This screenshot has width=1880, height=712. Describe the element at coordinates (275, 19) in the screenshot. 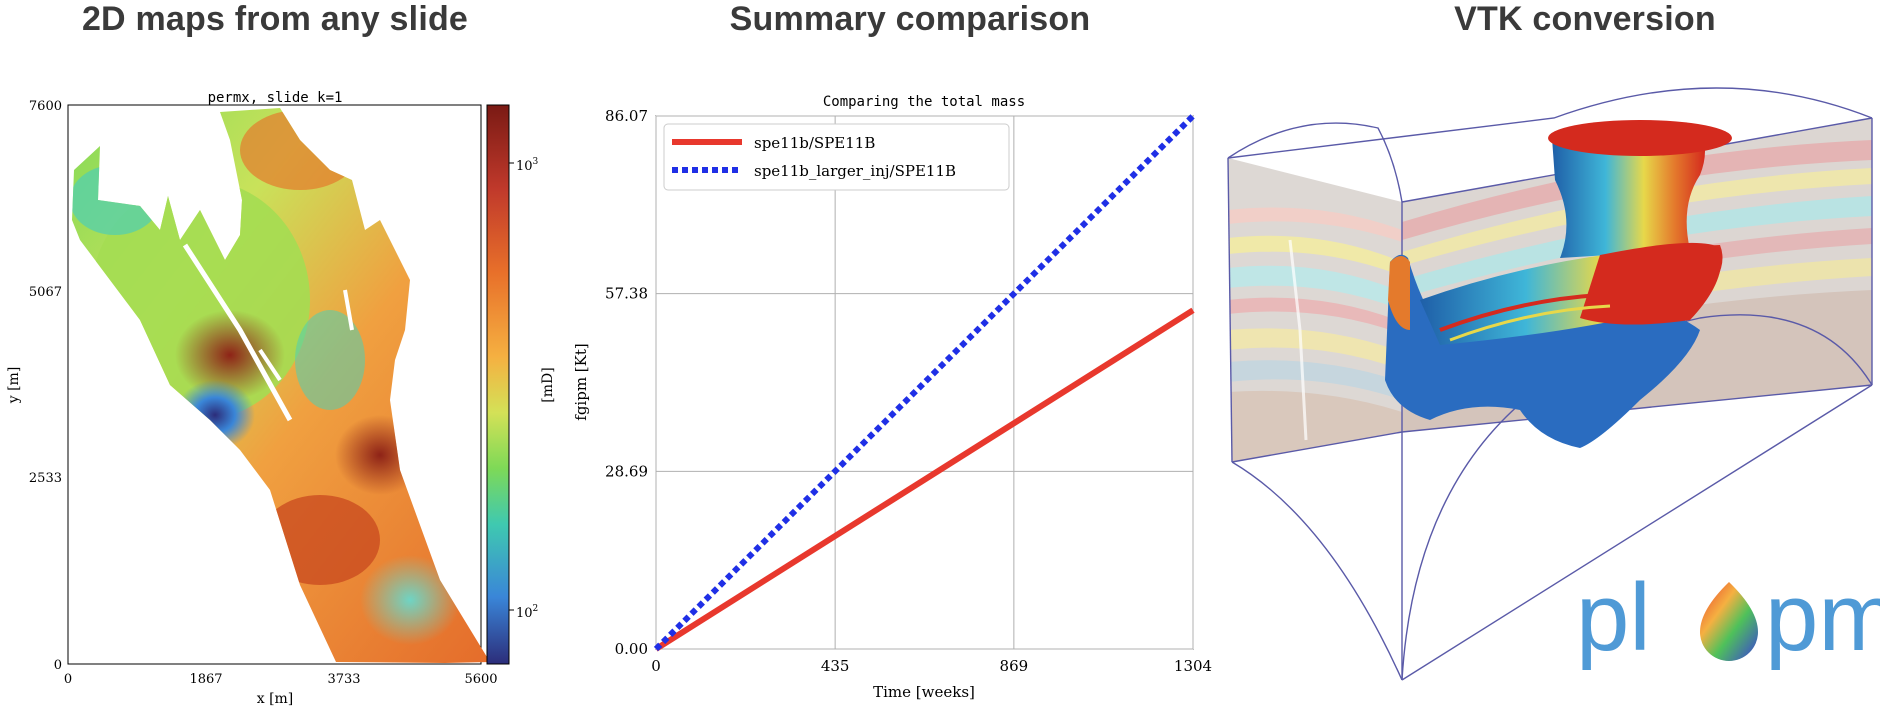

I see `title-2d-maps: 2D maps from any slide` at that location.